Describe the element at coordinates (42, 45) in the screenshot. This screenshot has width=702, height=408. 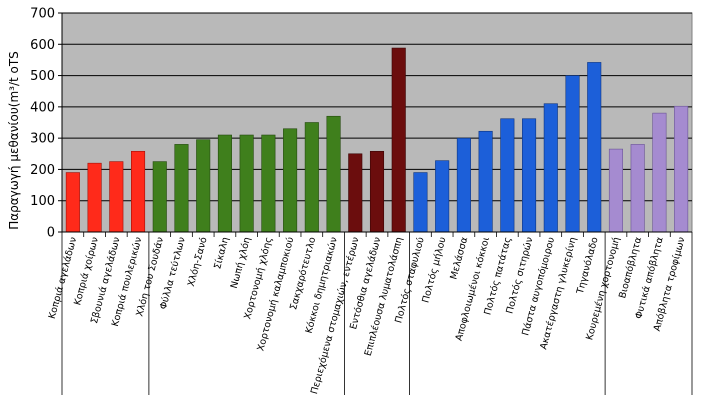
I see `y-tick-label: 600` at that location.